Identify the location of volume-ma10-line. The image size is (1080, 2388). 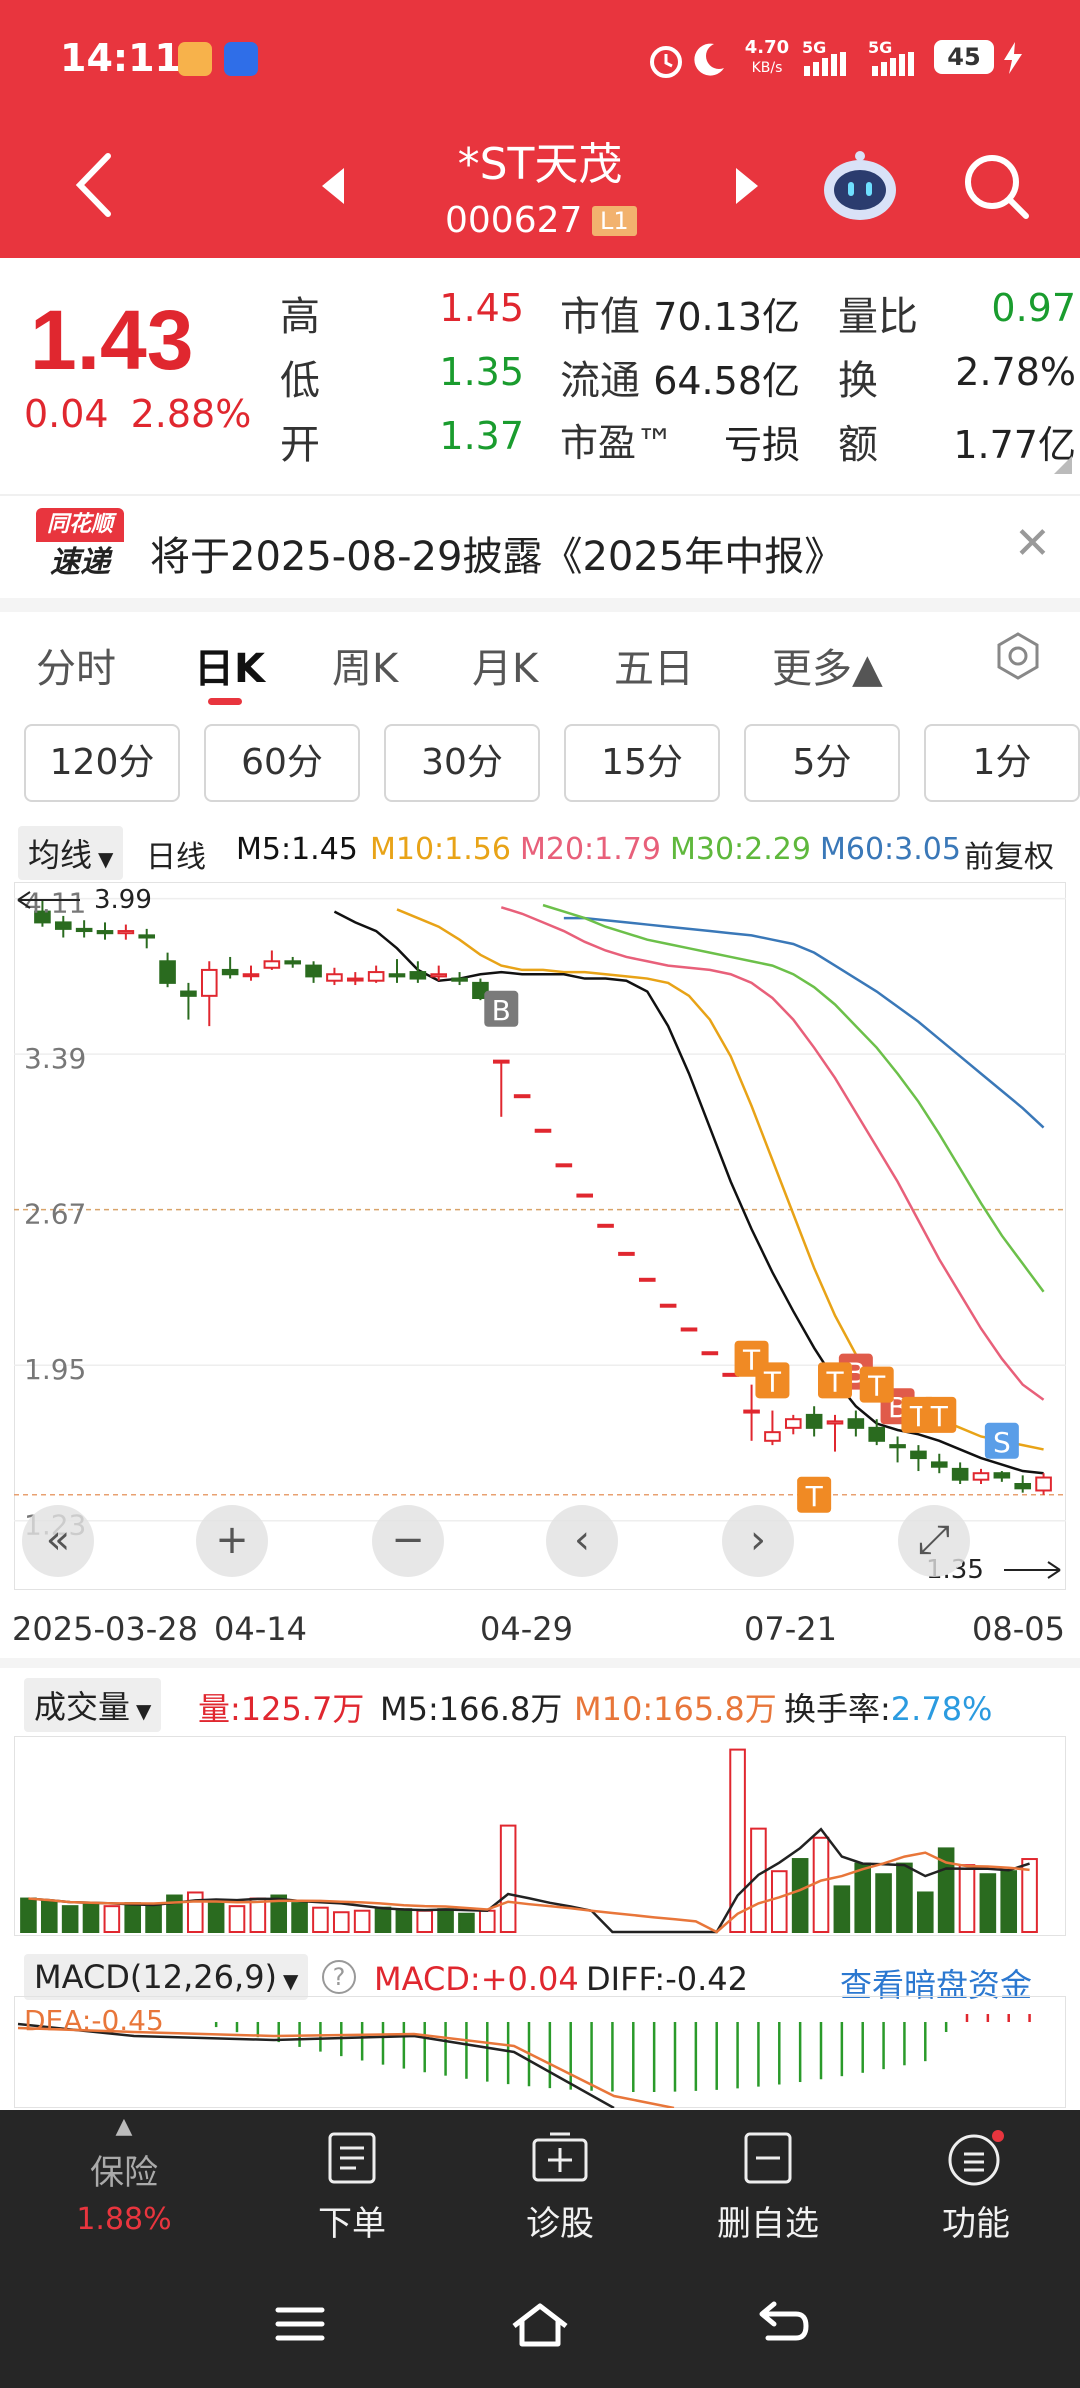
(529, 1892).